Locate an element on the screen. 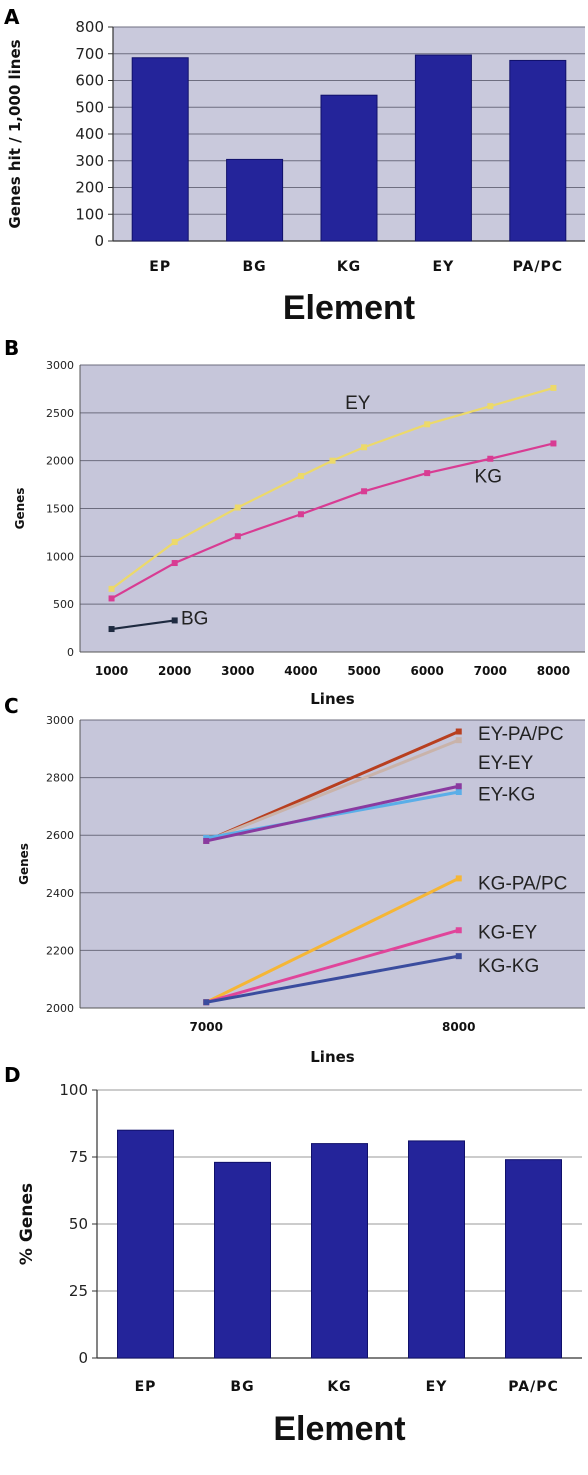  bar-pa-pc is located at coordinates (538, 150).